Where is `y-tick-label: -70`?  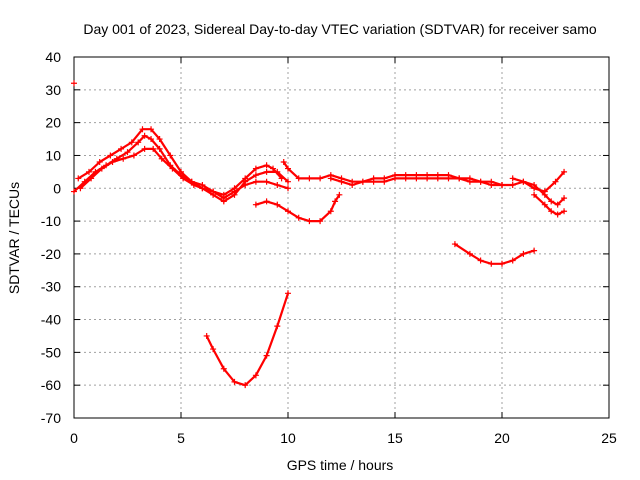 y-tick-label: -70 is located at coordinates (51, 418).